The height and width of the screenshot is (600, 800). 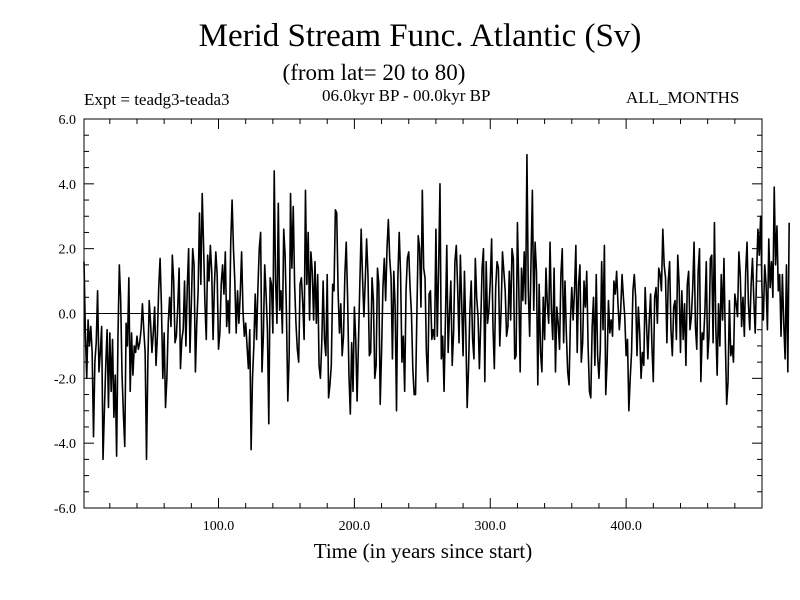 What do you see at coordinates (491, 526) in the screenshot?
I see `x-tick-label: 300.0` at bounding box center [491, 526].